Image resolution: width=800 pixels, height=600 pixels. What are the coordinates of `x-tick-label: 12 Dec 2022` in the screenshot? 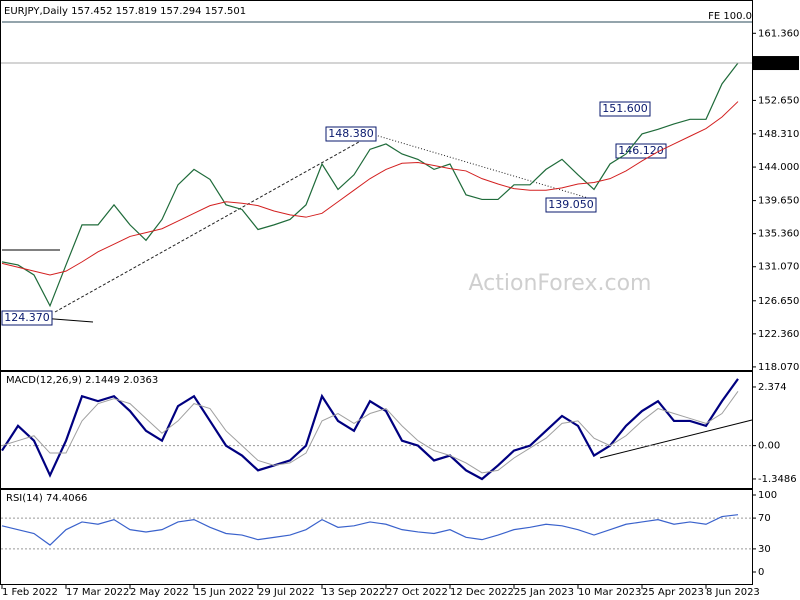 It's located at (482, 592).